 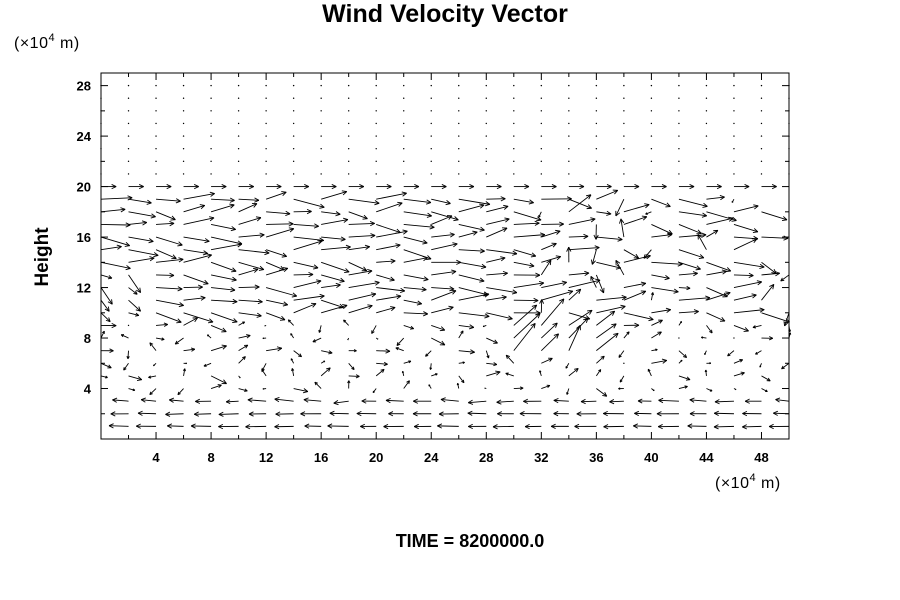 I want to click on x-tick-label: 44, so click(x=706, y=457).